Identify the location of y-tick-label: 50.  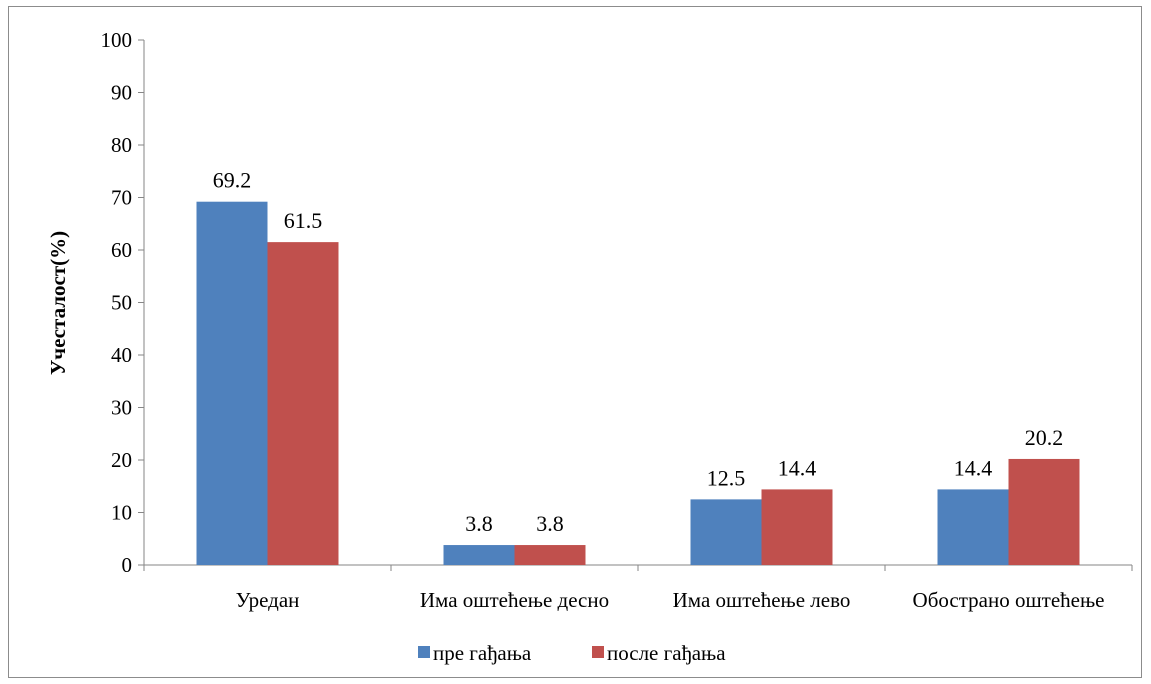
(121, 303).